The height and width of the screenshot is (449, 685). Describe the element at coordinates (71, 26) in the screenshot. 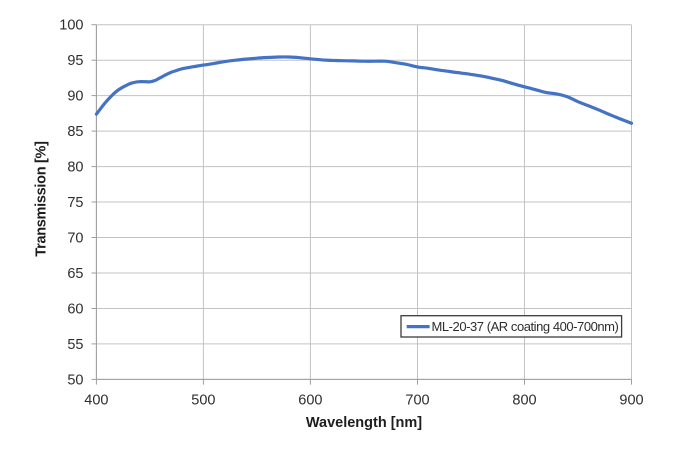

I see `svg-text: 100` at that location.